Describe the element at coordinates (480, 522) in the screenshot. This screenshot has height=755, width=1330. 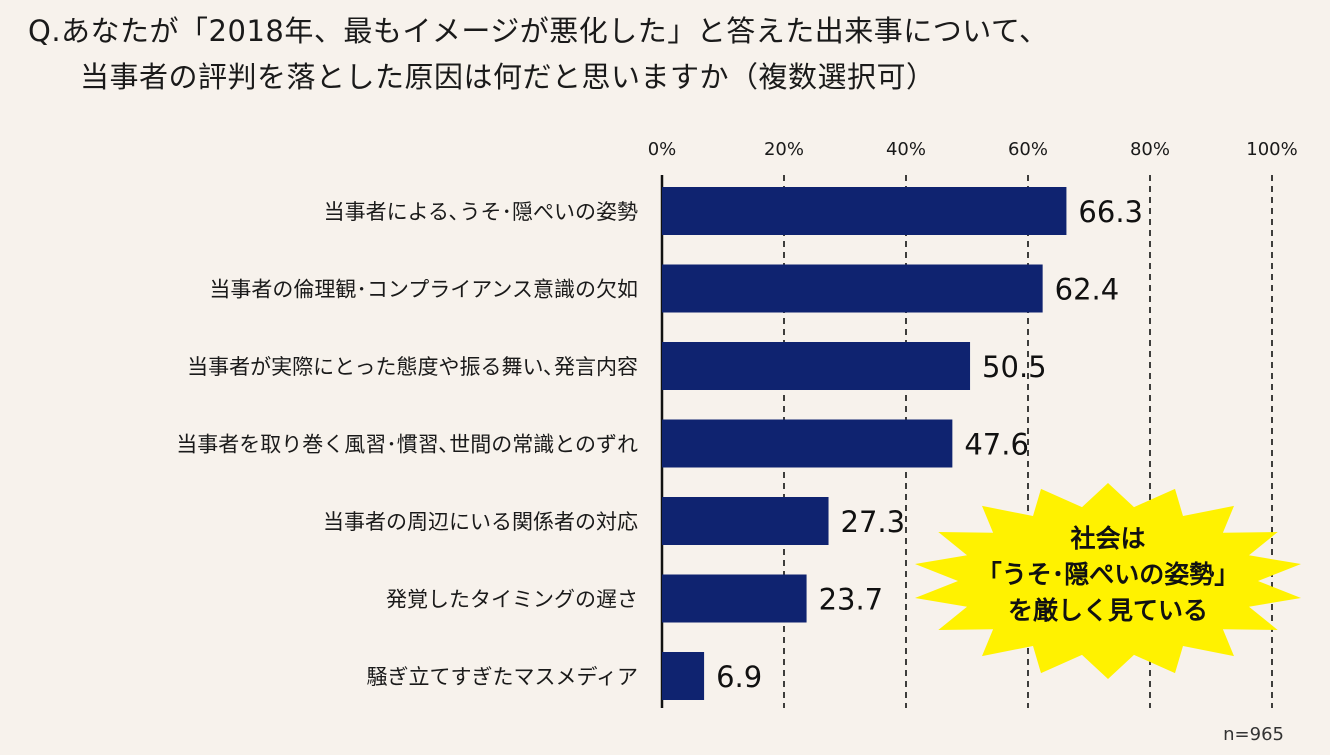
I see `category-label-4: 当事者の周辺にいる関係者の対応` at that location.